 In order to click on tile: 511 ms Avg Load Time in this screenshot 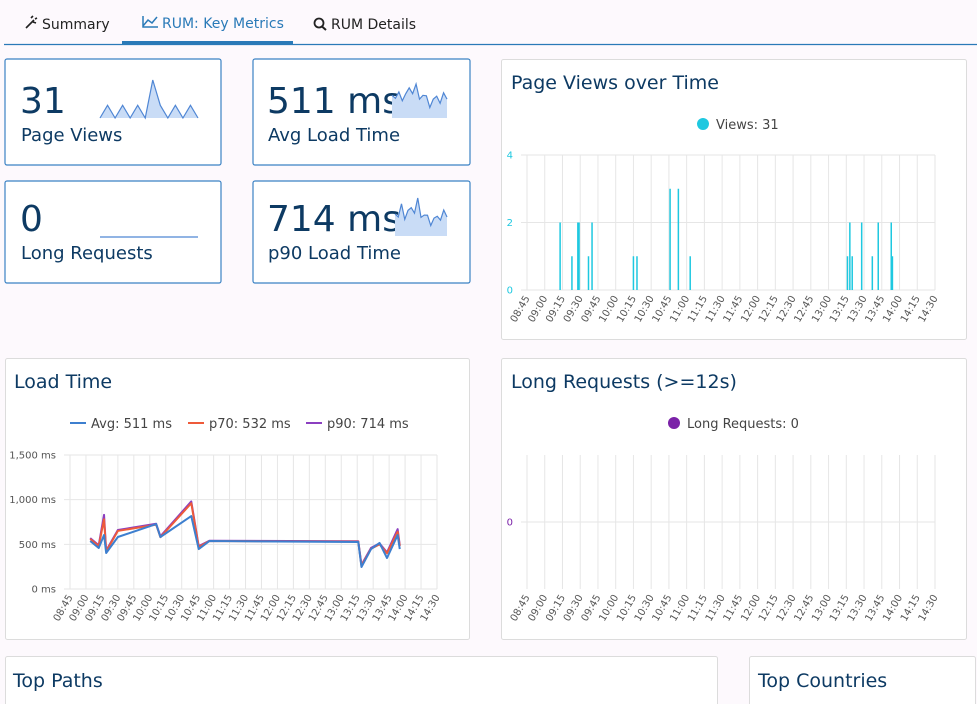, I will do `click(361, 112)`.